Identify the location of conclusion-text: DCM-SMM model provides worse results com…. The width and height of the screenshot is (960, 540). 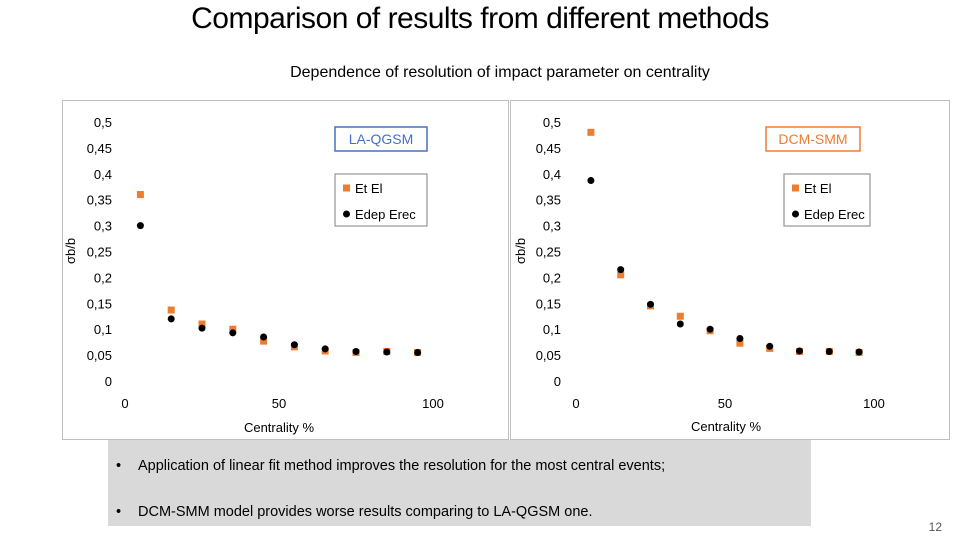
(365, 512).